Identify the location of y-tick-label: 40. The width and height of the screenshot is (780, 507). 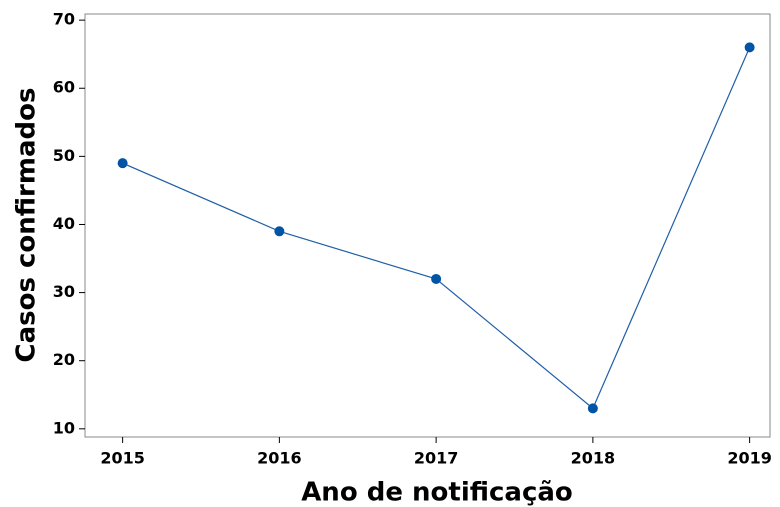
(64, 223).